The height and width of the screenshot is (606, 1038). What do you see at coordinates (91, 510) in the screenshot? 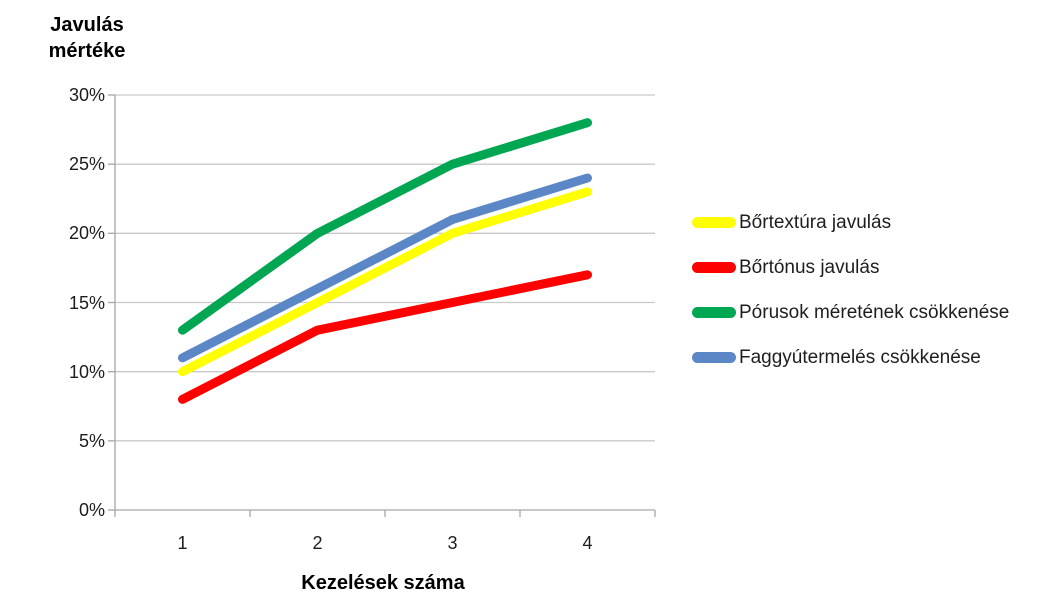
I see `y-tick-label: 0%` at bounding box center [91, 510].